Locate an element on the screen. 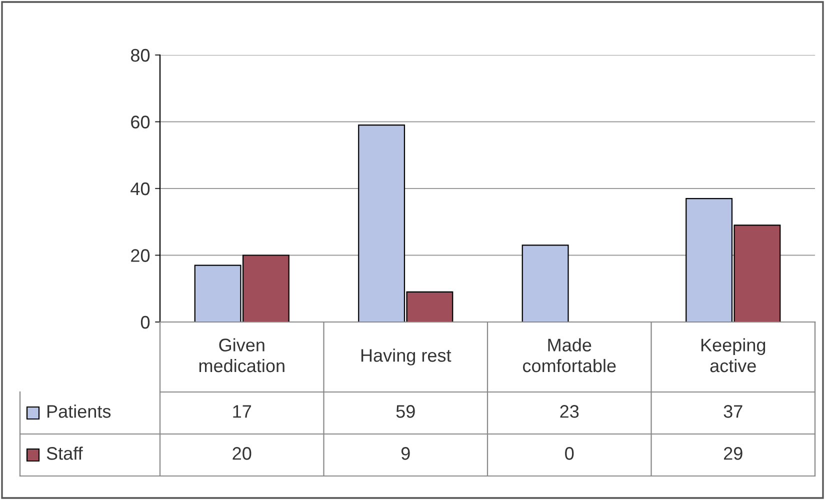  x-tick-label: Given medication is located at coordinates (241, 355).